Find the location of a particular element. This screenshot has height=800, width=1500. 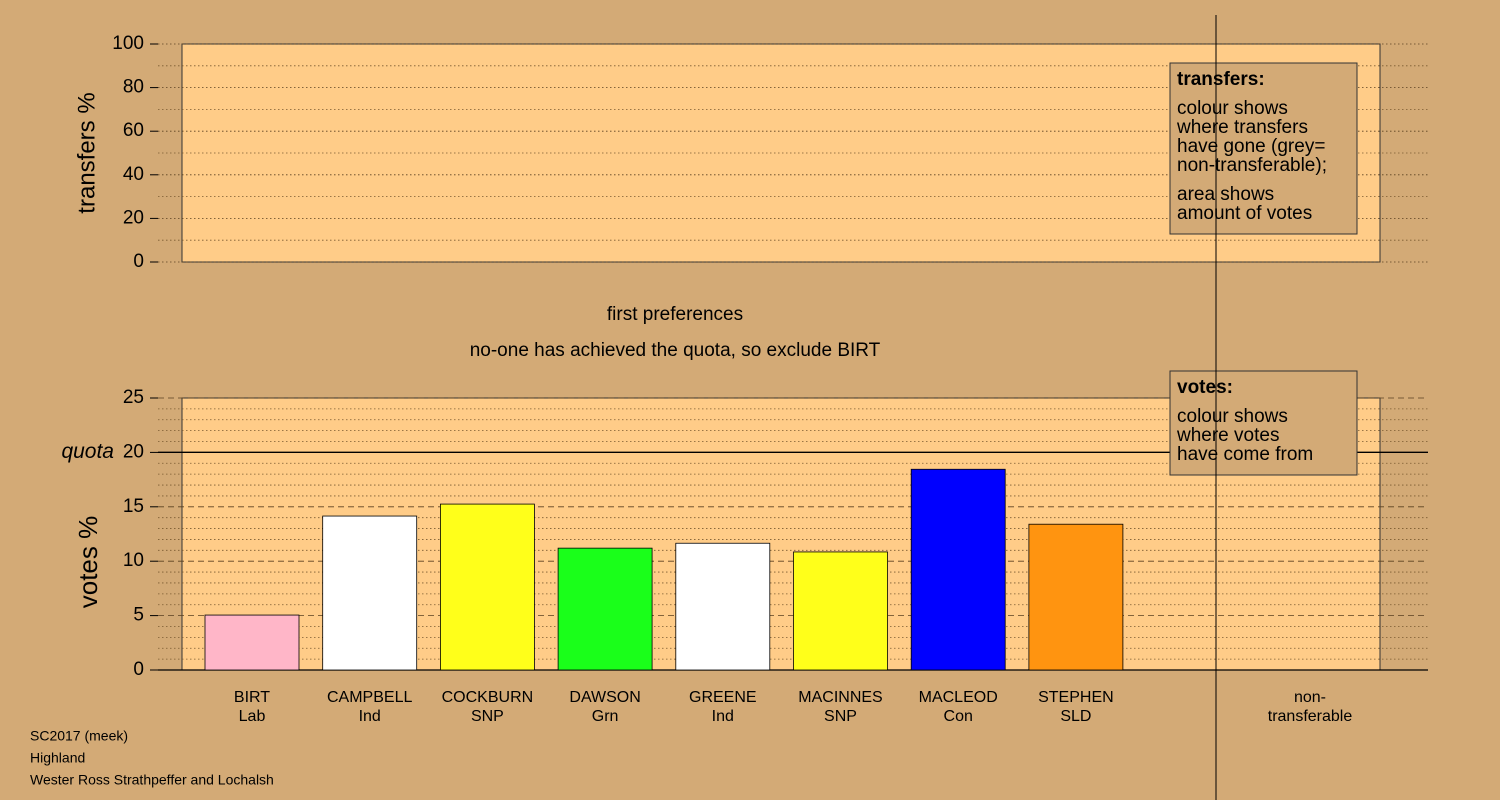

footer-text: SC2017 (meek) is located at coordinates (79, 736).